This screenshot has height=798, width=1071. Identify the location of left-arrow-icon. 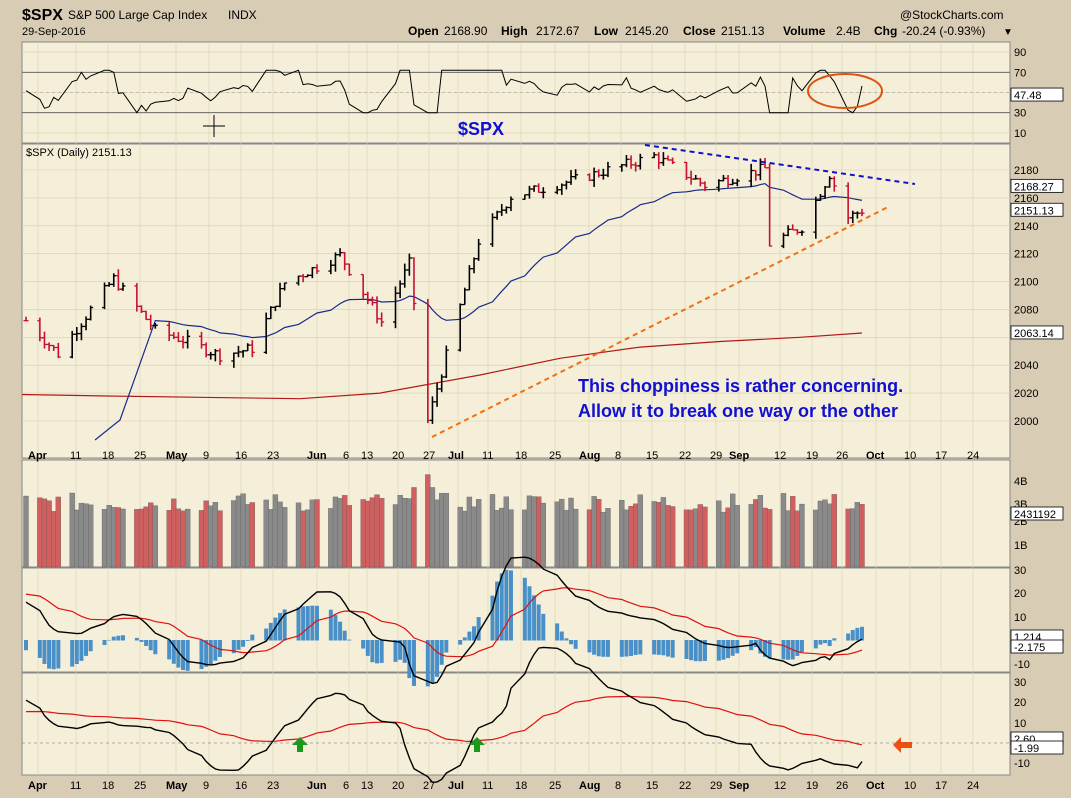
(902, 745).